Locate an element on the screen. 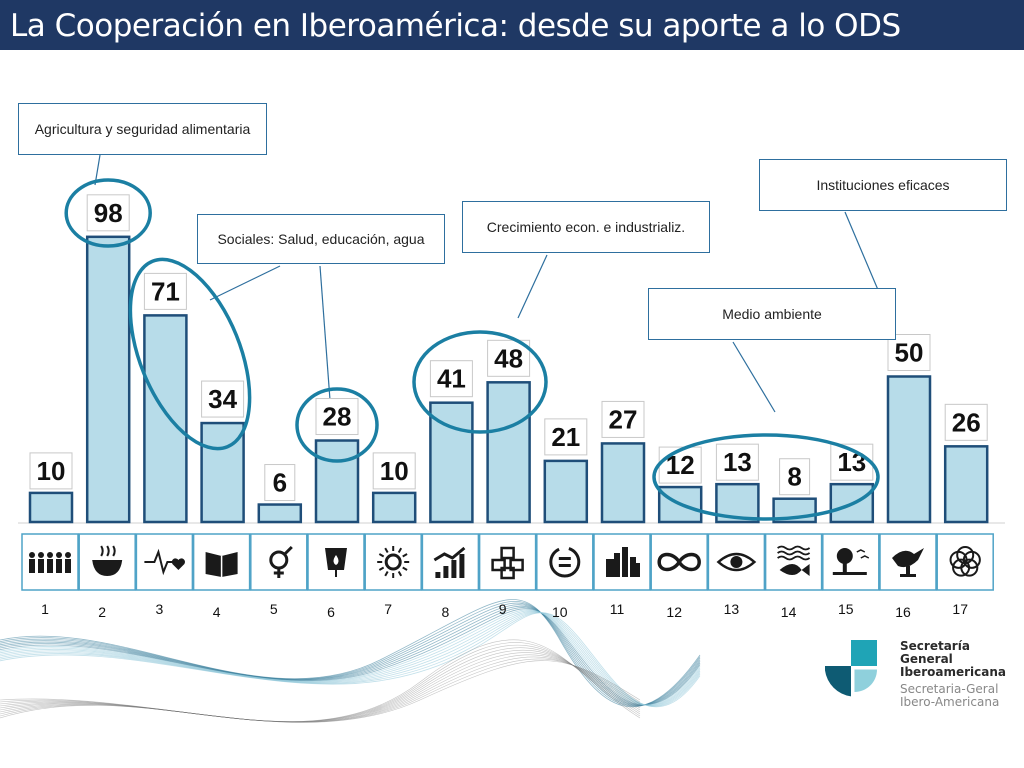 This screenshot has height=768, width=1024. brand-line1: Secretaría General is located at coordinates (935, 652).